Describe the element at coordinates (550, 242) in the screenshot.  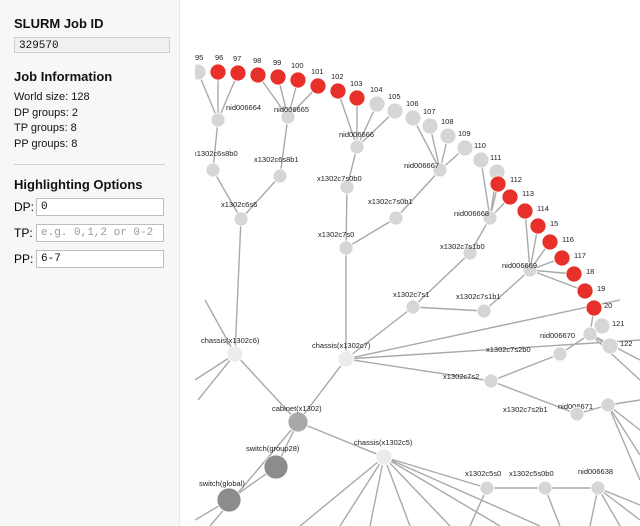
I see `graph-node-r116` at that location.